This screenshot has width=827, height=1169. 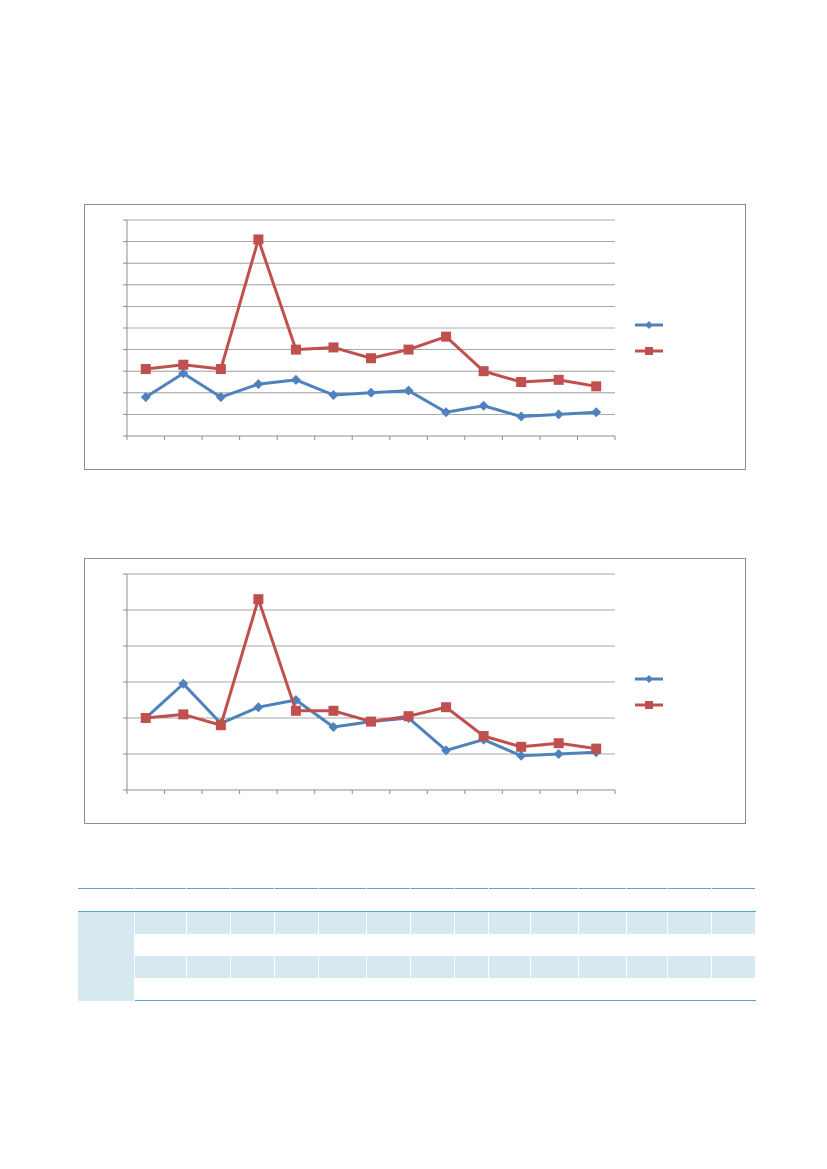 I want to click on table-row, so click(x=417, y=922).